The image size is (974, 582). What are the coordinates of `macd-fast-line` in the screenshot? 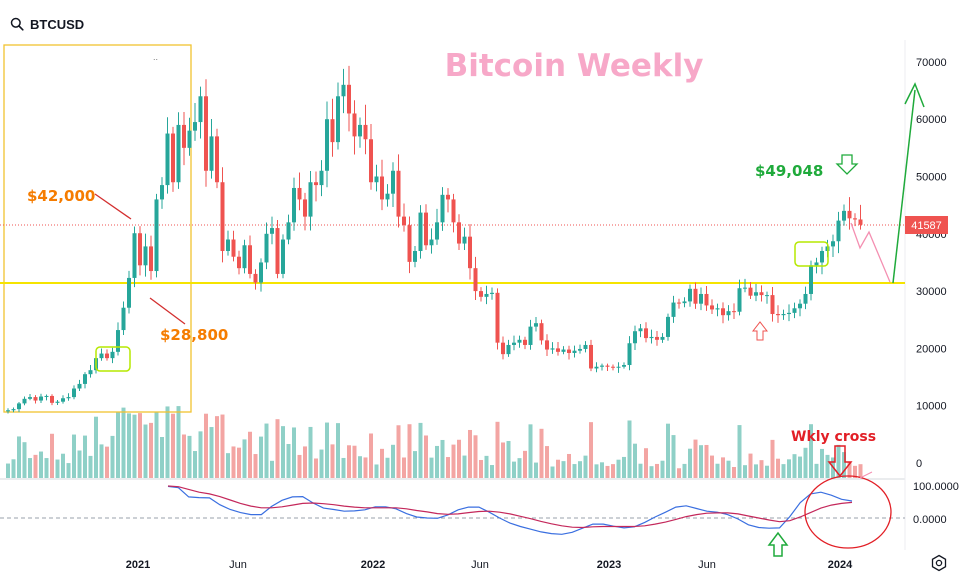 It's located at (510, 510).